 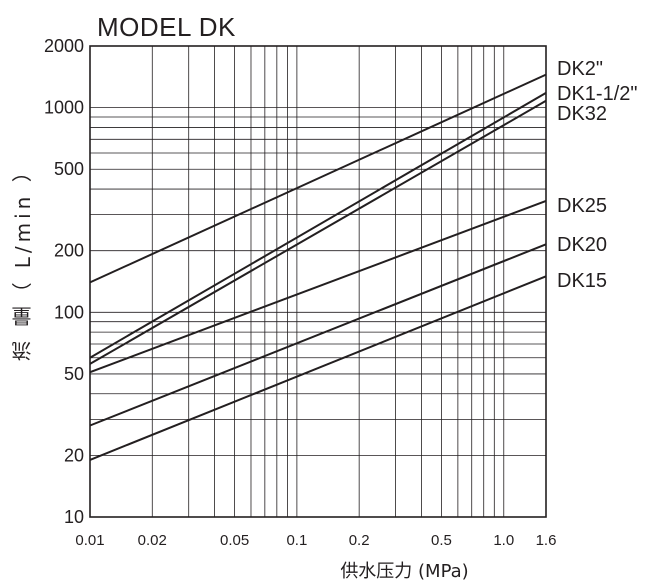 I want to click on x-tick-labels: 0.01 0.02 0.05 0.1 0.2 0.5 1.0 1.6, so click(x=315, y=540).